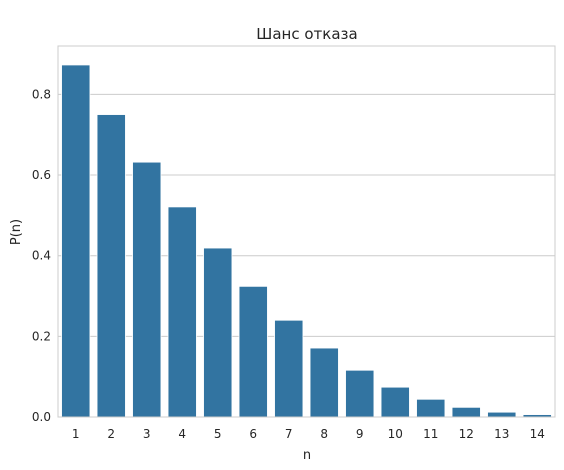  What do you see at coordinates (41, 175) in the screenshot?
I see `y-tick-label: 0.6` at bounding box center [41, 175].